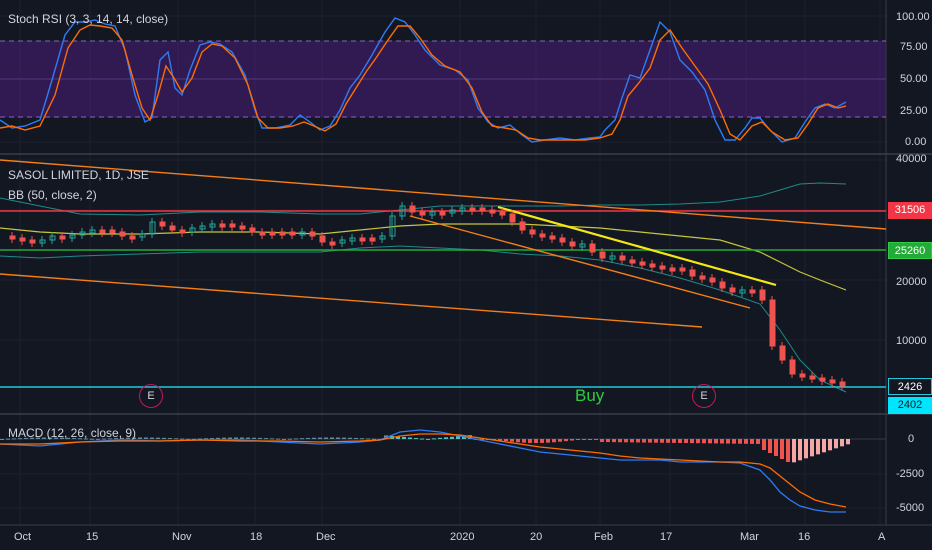 The width and height of the screenshot is (932, 550). I want to click on time-axis-label: 20, so click(536, 537).